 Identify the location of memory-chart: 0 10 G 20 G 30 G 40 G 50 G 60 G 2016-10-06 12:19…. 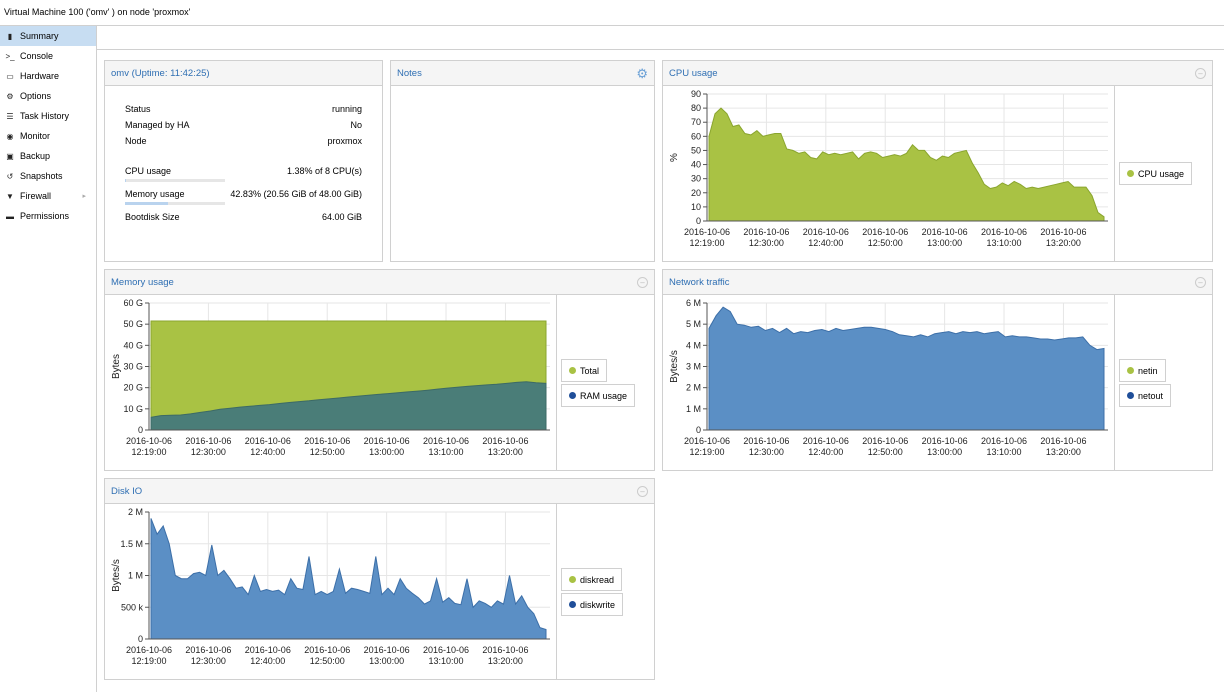
(330, 382).